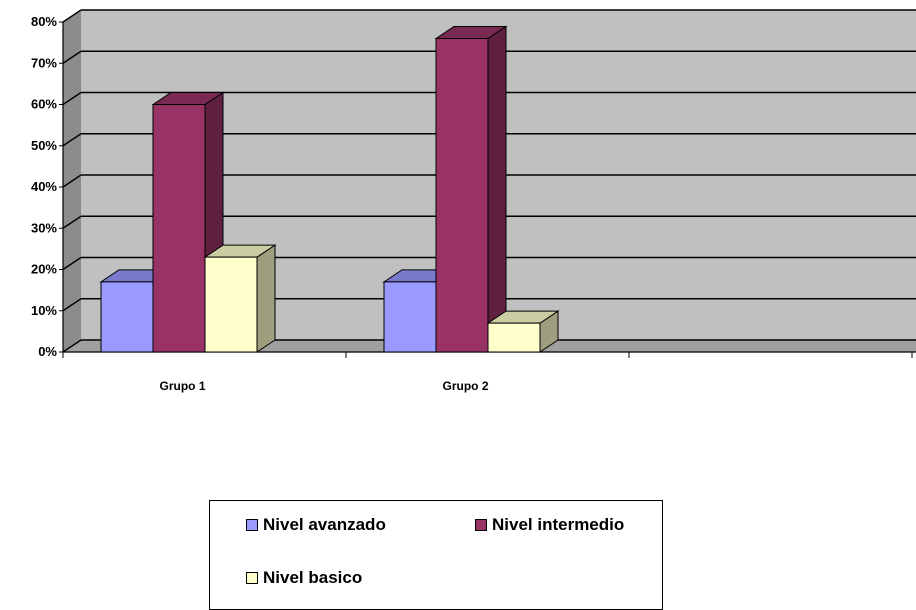 The width and height of the screenshot is (916, 610). I want to click on y-tick-label: 60%, so click(44, 104).